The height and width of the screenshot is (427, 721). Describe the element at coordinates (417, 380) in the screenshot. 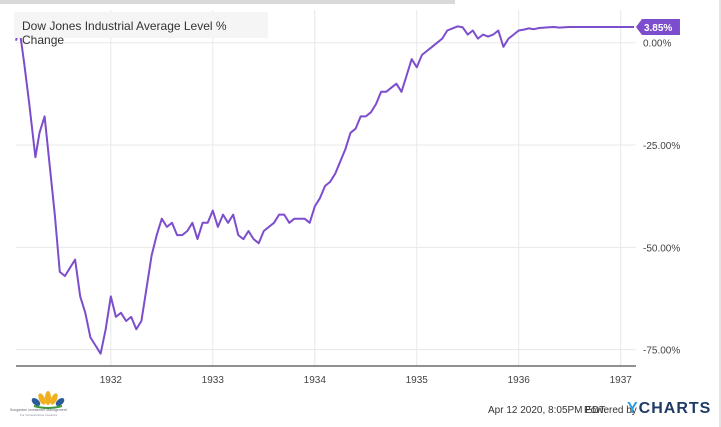

I see `x-tick-label: 1935` at that location.